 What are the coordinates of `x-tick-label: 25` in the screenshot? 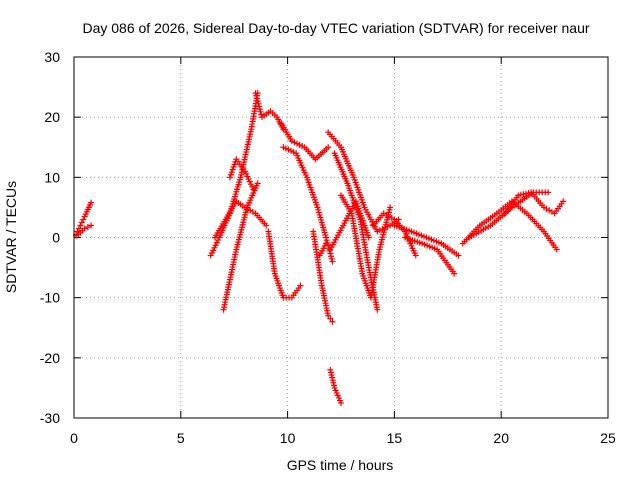 It's located at (608, 438).